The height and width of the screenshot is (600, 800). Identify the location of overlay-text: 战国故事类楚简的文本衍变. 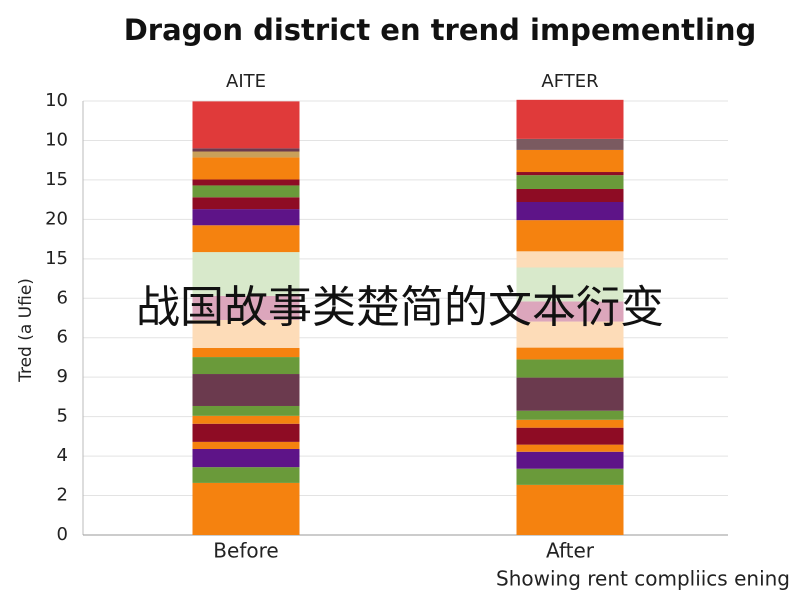
(400, 307).